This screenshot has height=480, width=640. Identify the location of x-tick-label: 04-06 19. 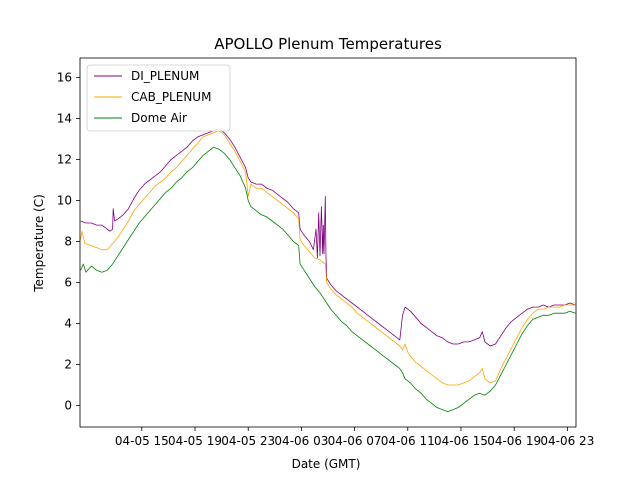
(514, 441).